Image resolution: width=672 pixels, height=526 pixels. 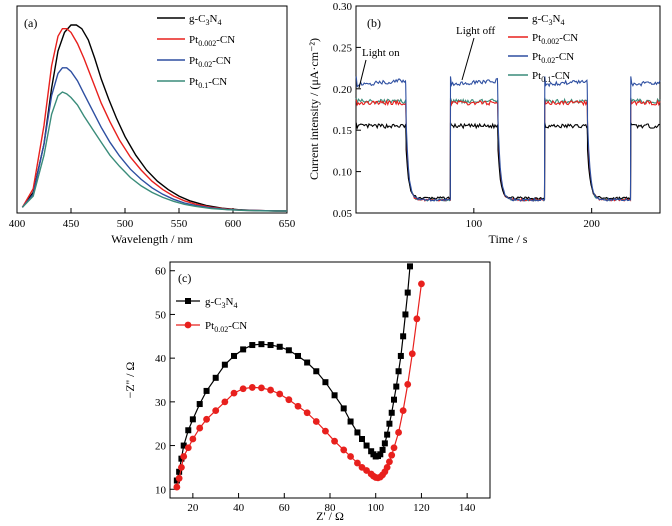 What do you see at coordinates (343, 90) in the screenshot?
I see `panel-b-y-tick-label-3: 0.20` at bounding box center [343, 90].